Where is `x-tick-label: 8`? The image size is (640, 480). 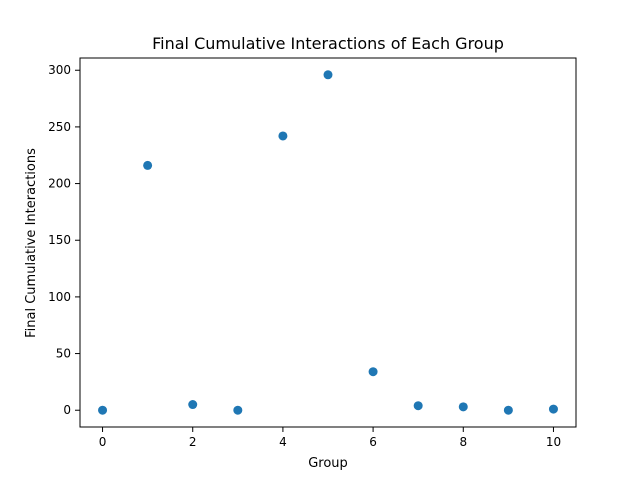 x-tick-label: 8 is located at coordinates (463, 442).